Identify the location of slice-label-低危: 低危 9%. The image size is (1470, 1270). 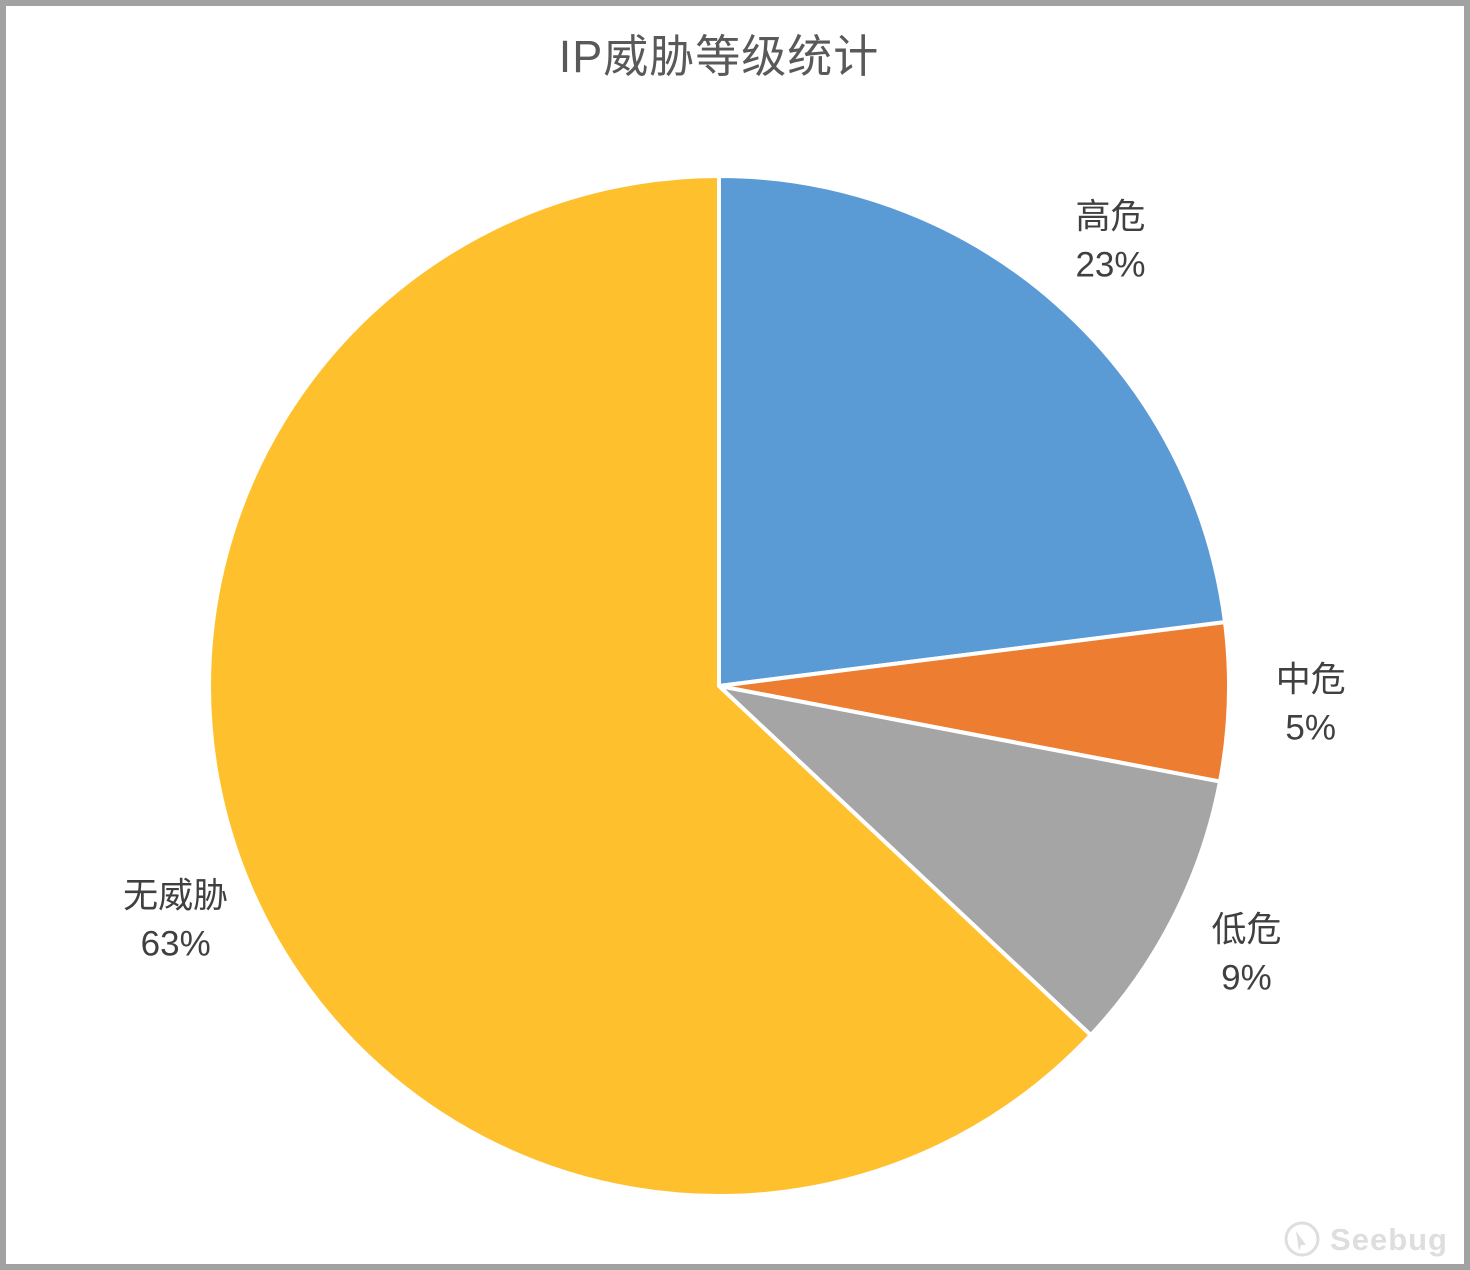
(1246, 954).